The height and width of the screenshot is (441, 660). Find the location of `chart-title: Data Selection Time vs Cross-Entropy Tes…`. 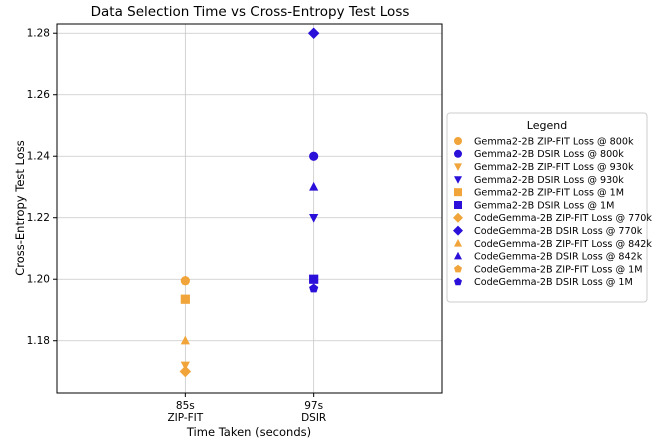

chart-title: Data Selection Time vs Cross-Entropy Tes… is located at coordinates (250, 12).